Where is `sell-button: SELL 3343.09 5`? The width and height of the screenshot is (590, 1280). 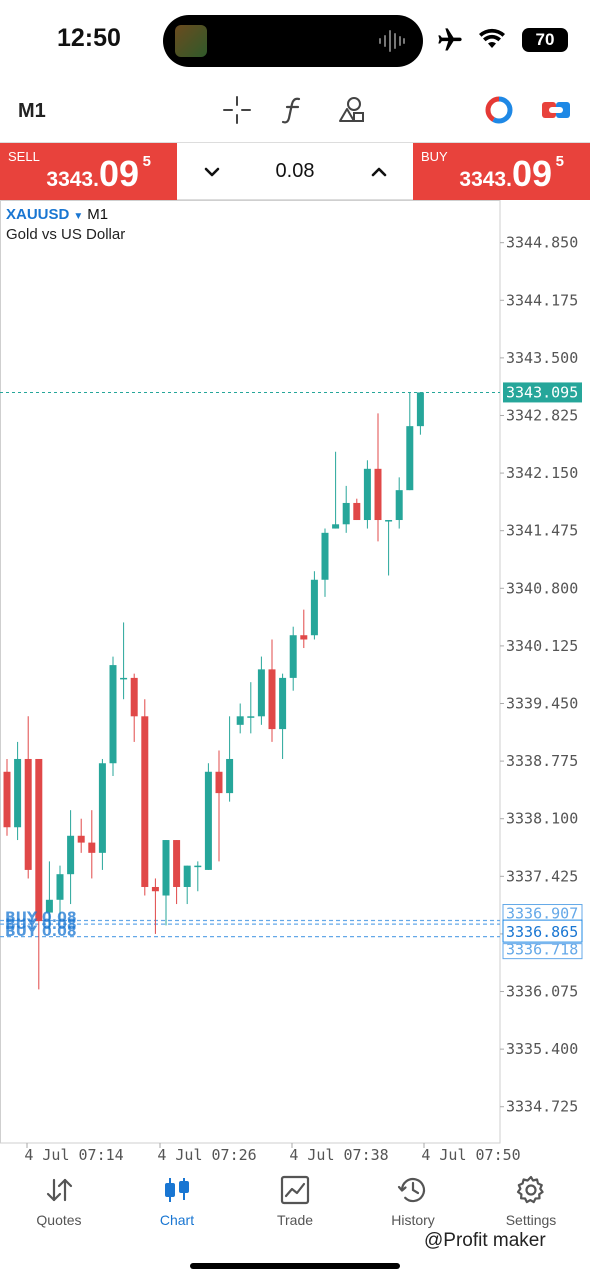 sell-button: SELL 3343.09 5 is located at coordinates (88, 171).